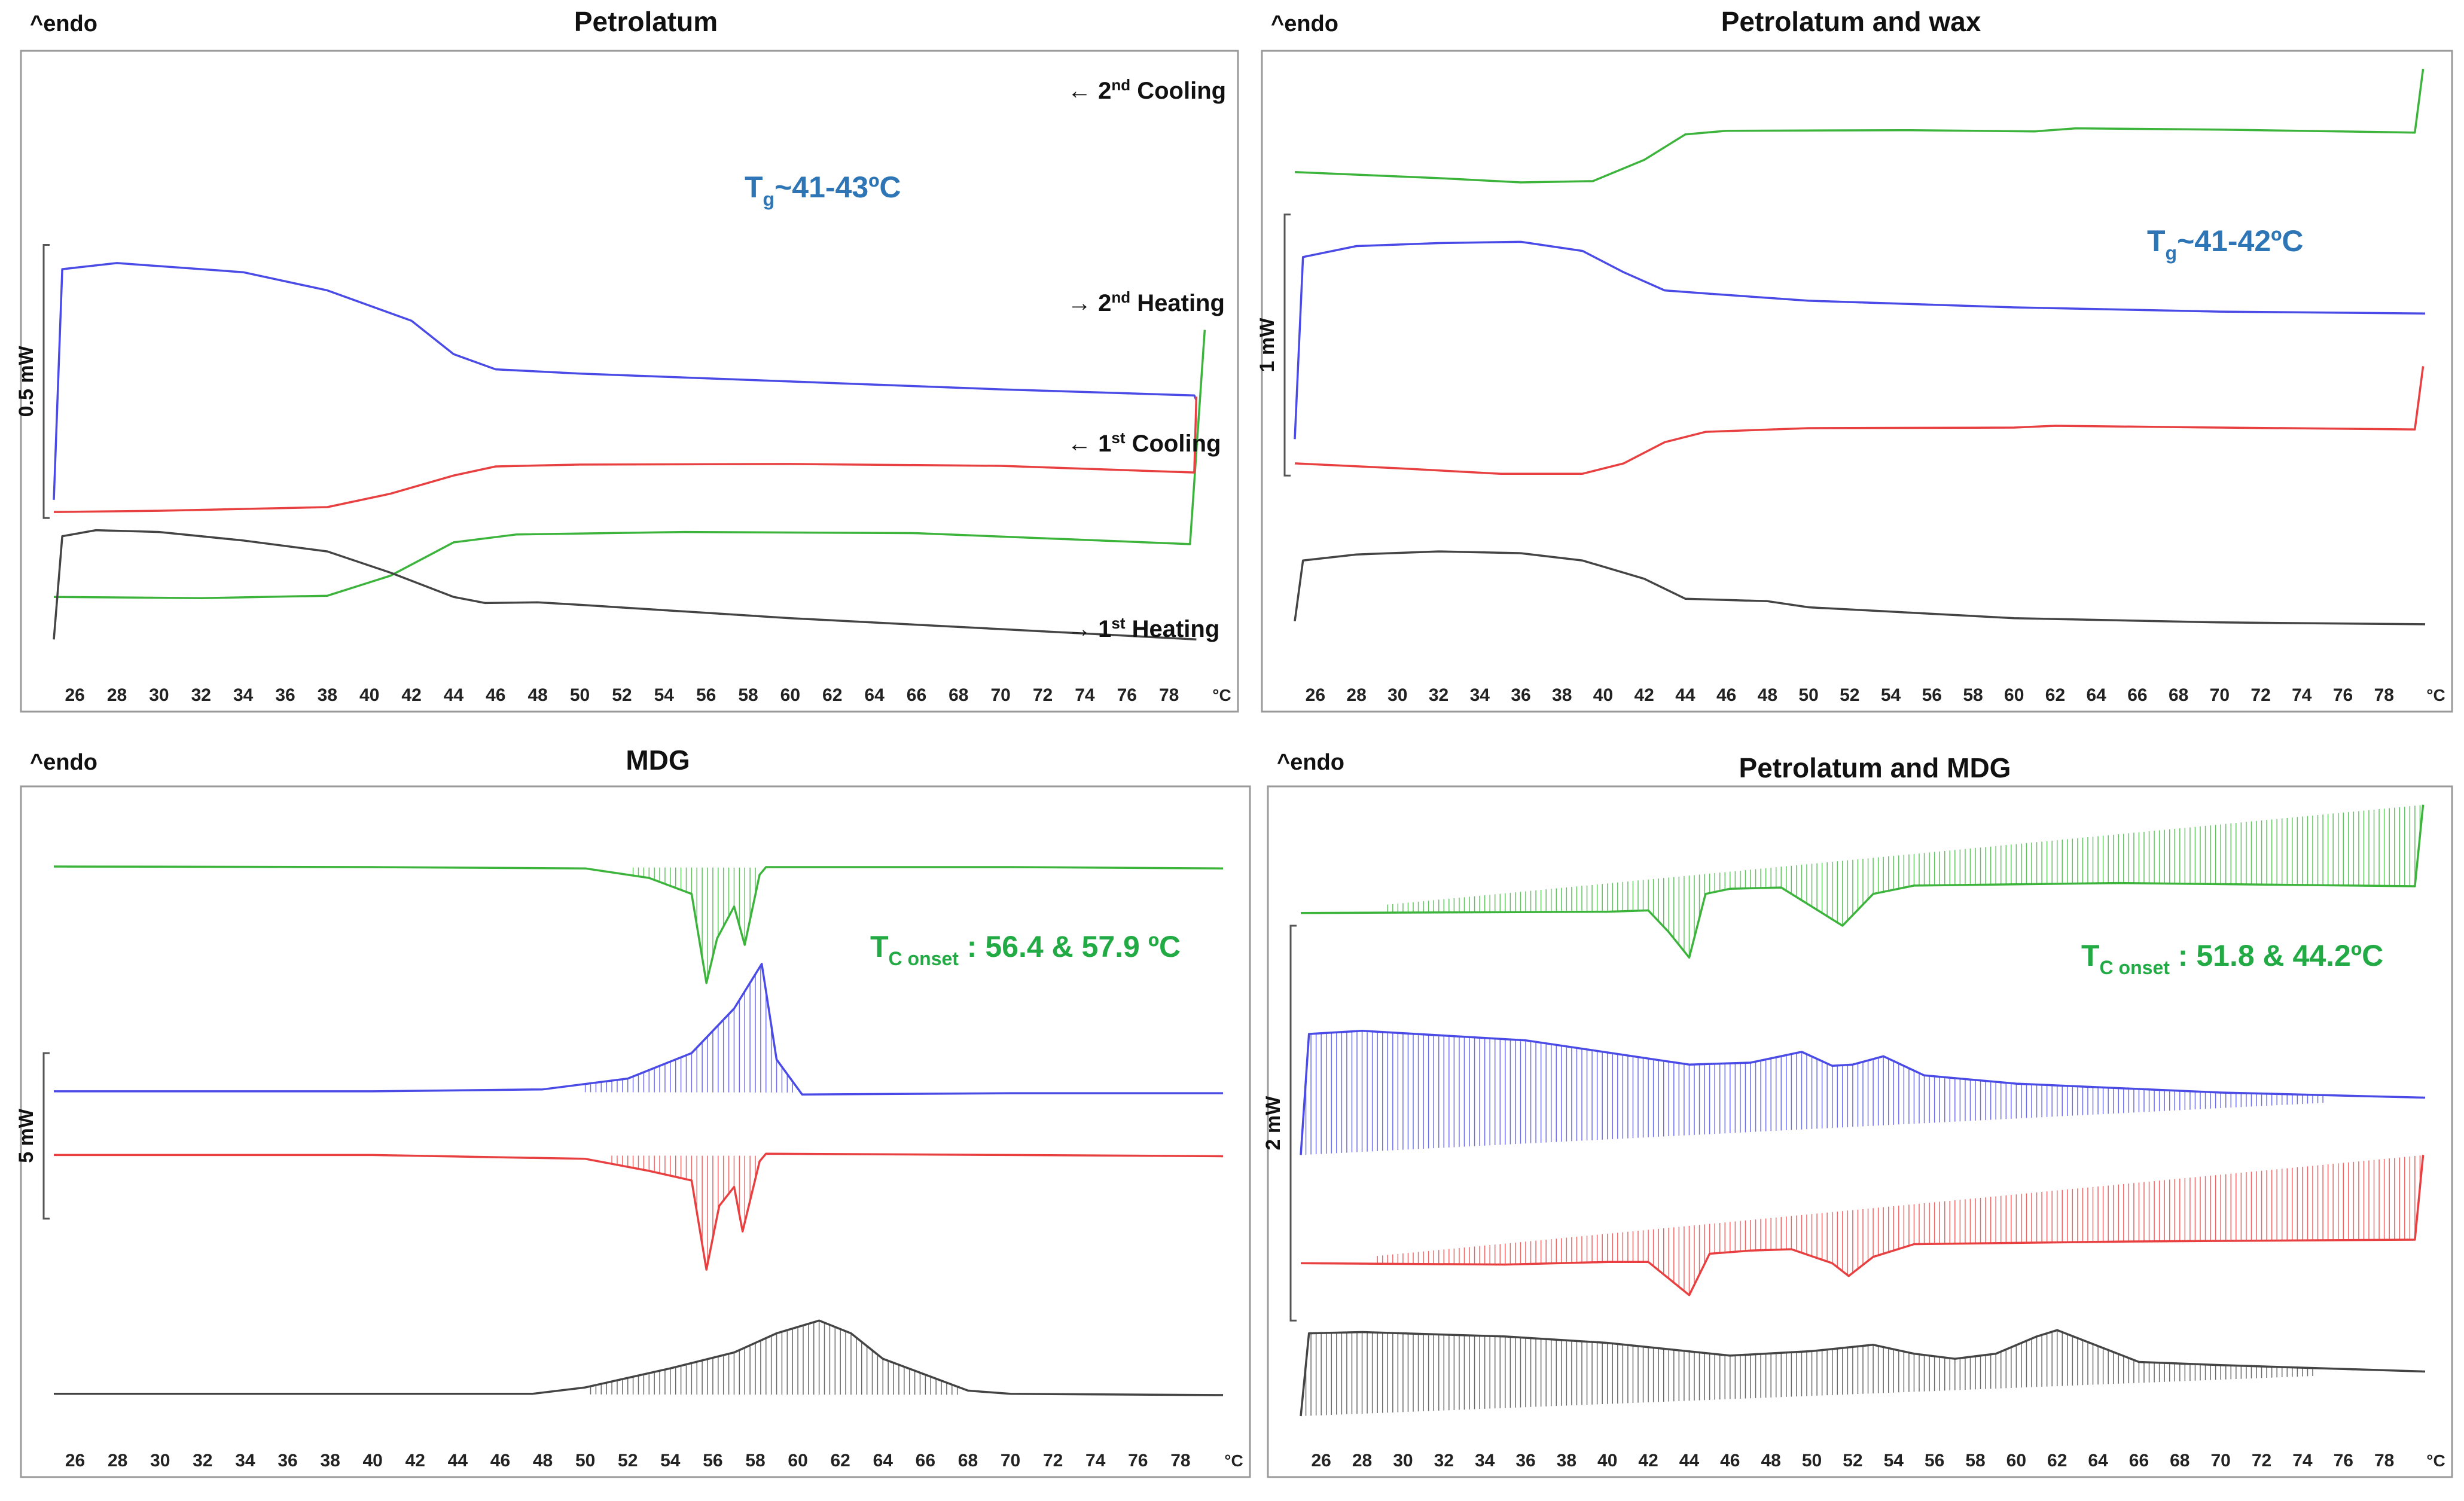 The image size is (2464, 1501). I want to click on x-tick-label: 50, so click(1812, 1461).